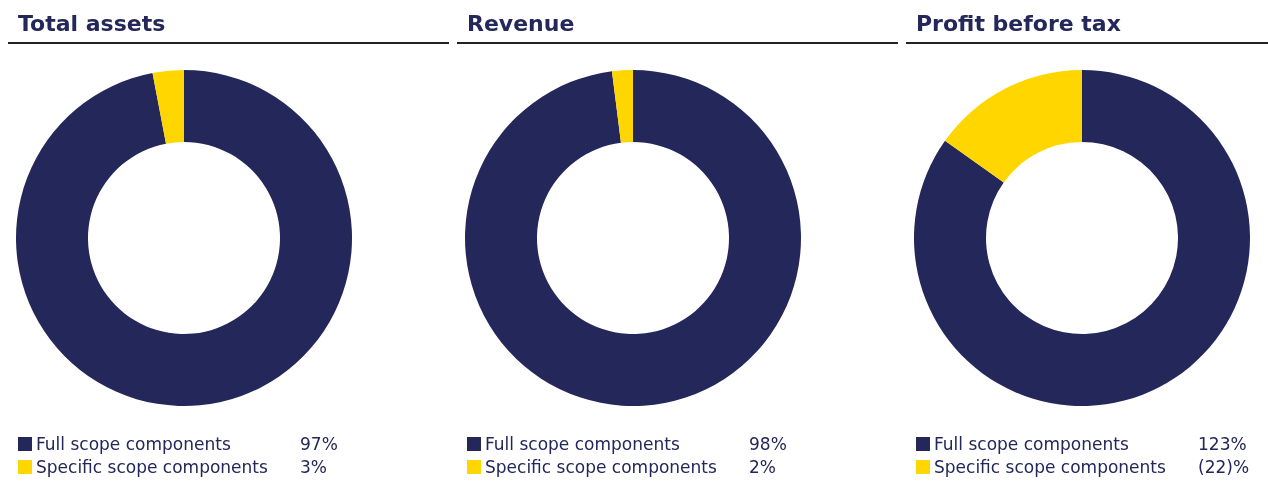  I want to click on chart-title: Revenue, so click(521, 23).